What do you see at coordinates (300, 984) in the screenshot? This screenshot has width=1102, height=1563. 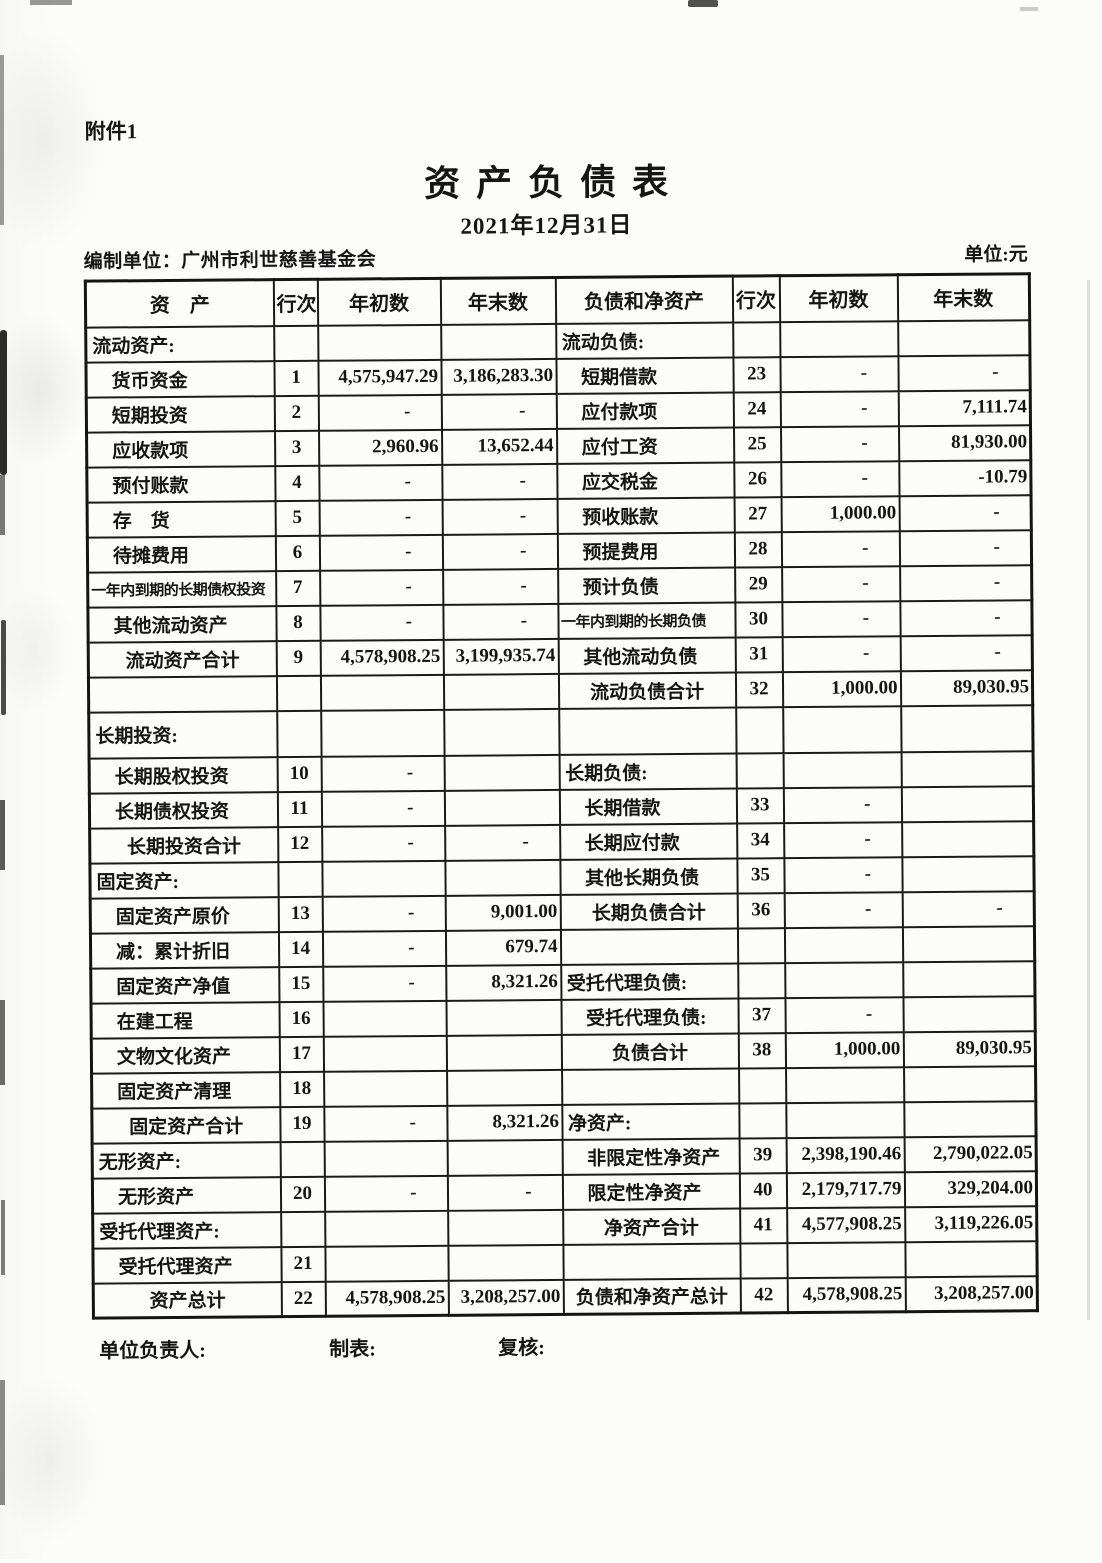 I see `asset-line-cell: 15` at bounding box center [300, 984].